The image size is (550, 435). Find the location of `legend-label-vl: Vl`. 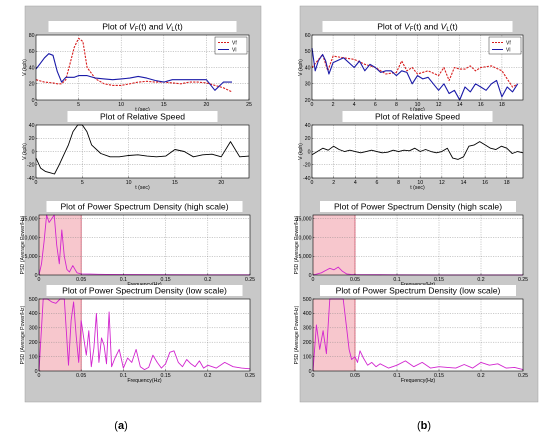

legend-label-vl: Vl is located at coordinates (508, 50).